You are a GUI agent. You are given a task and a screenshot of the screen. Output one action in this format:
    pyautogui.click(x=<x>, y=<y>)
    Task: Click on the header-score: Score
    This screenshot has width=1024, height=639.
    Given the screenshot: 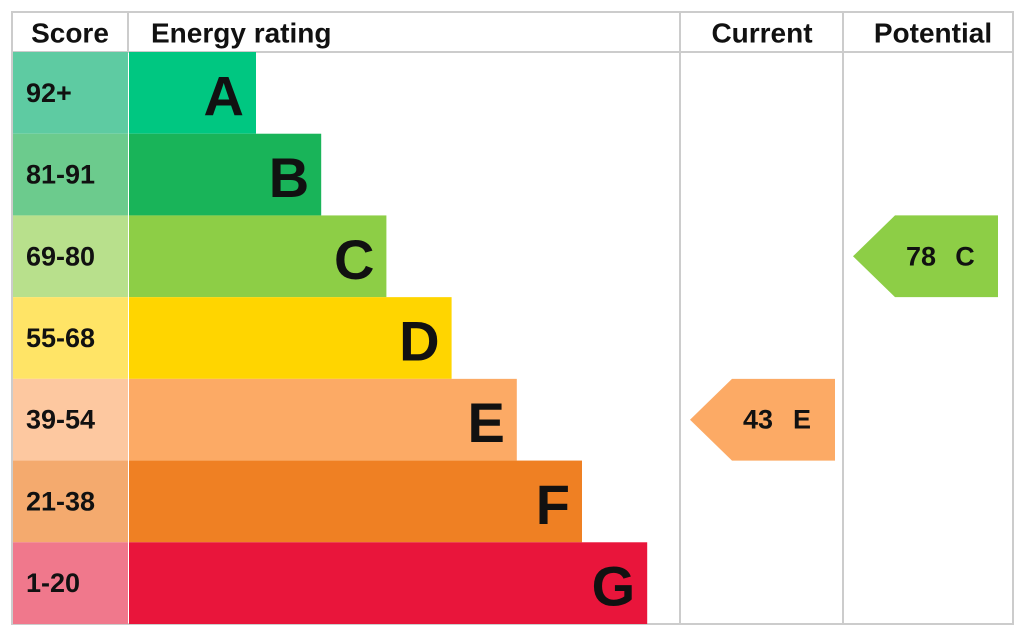 What is the action you would take?
    pyautogui.click(x=70, y=33)
    